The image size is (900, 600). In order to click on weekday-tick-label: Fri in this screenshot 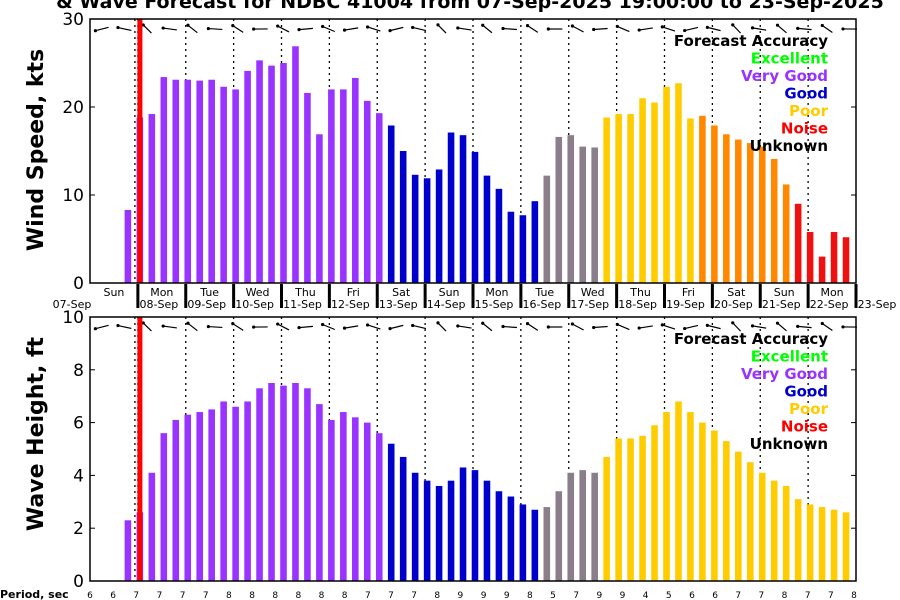, I will do `click(688, 292)`.